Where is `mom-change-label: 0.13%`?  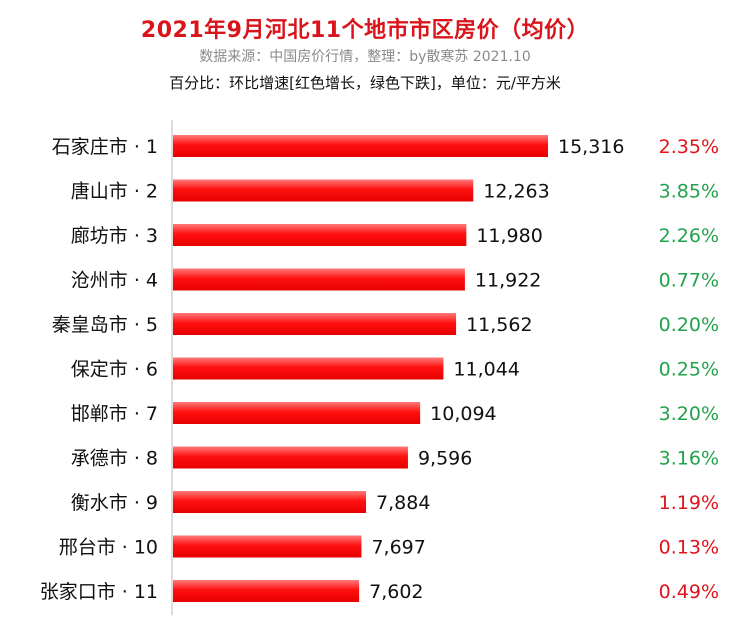
mom-change-label: 0.13% is located at coordinates (689, 548).